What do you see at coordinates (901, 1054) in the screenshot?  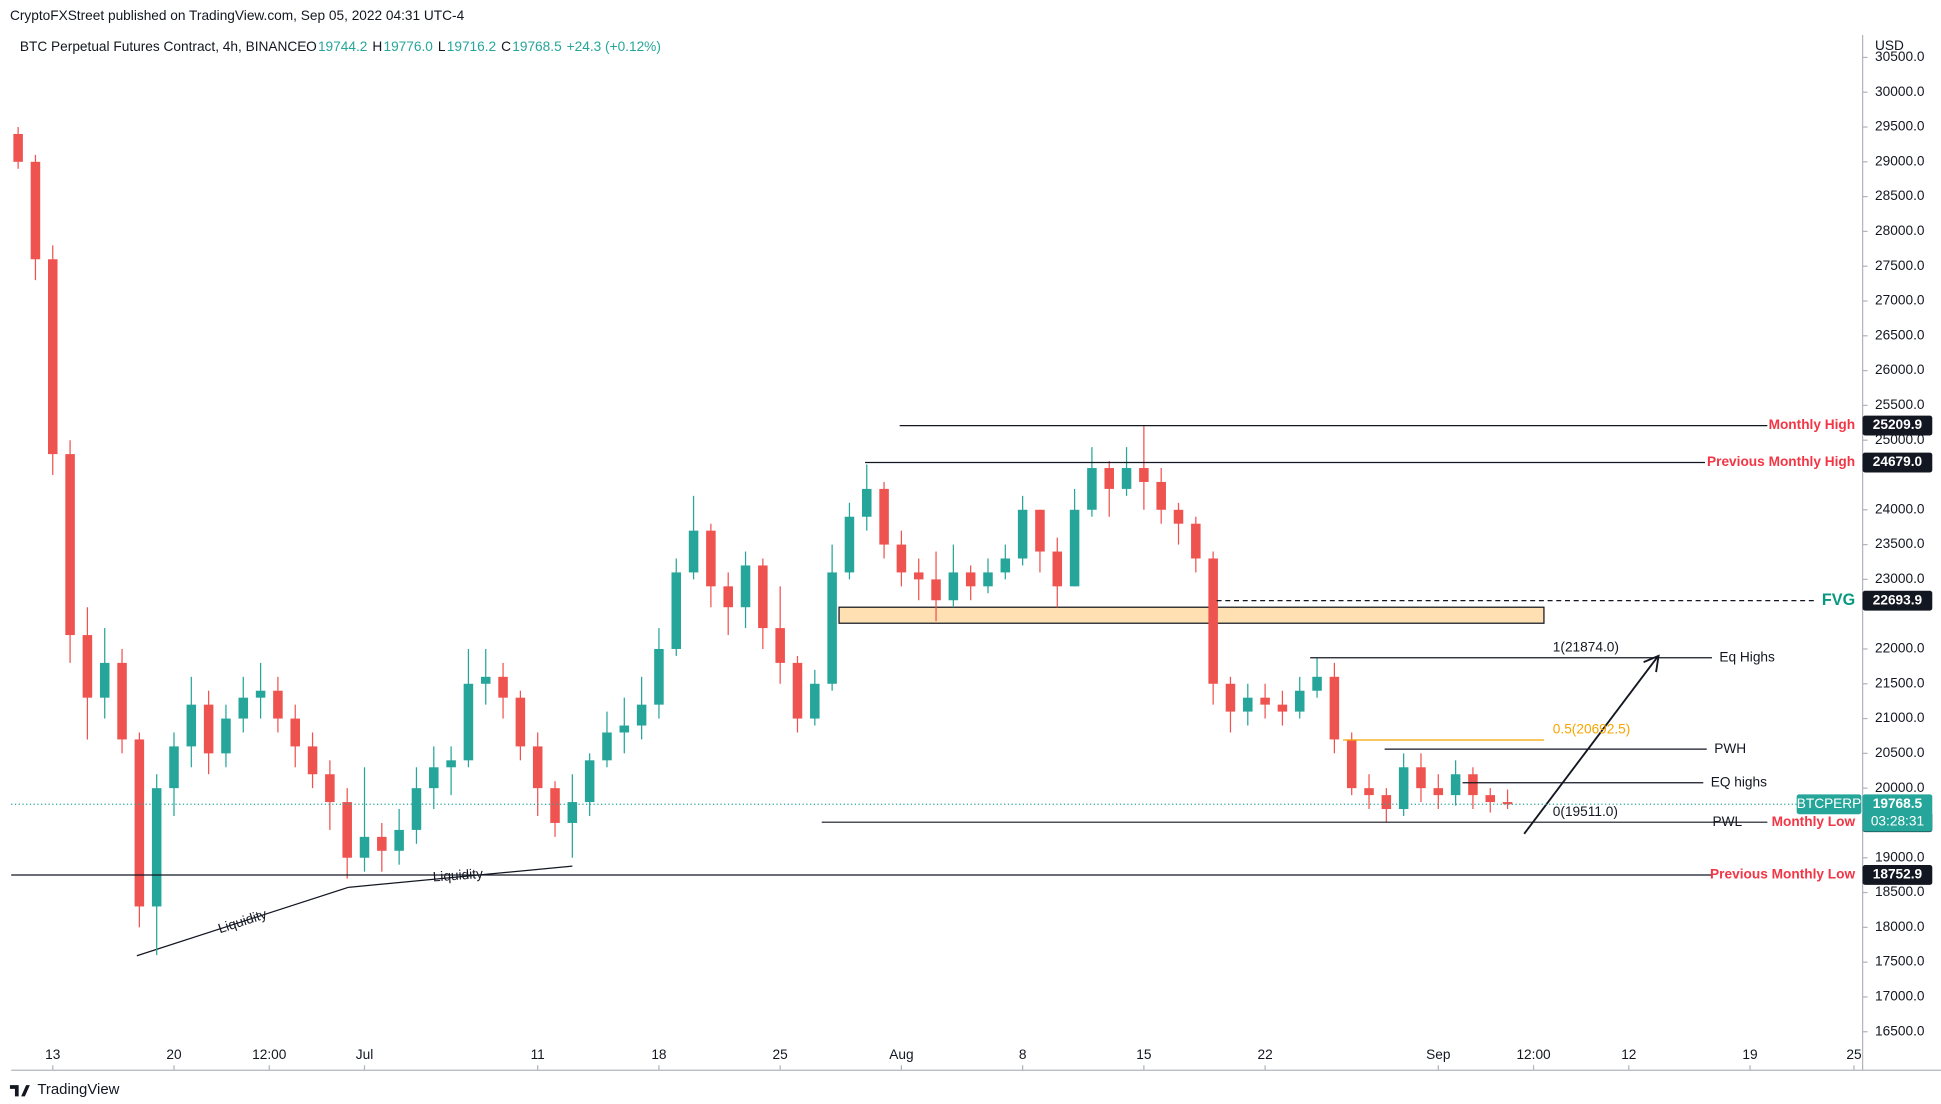 I see `x-tick-label: Aug` at bounding box center [901, 1054].